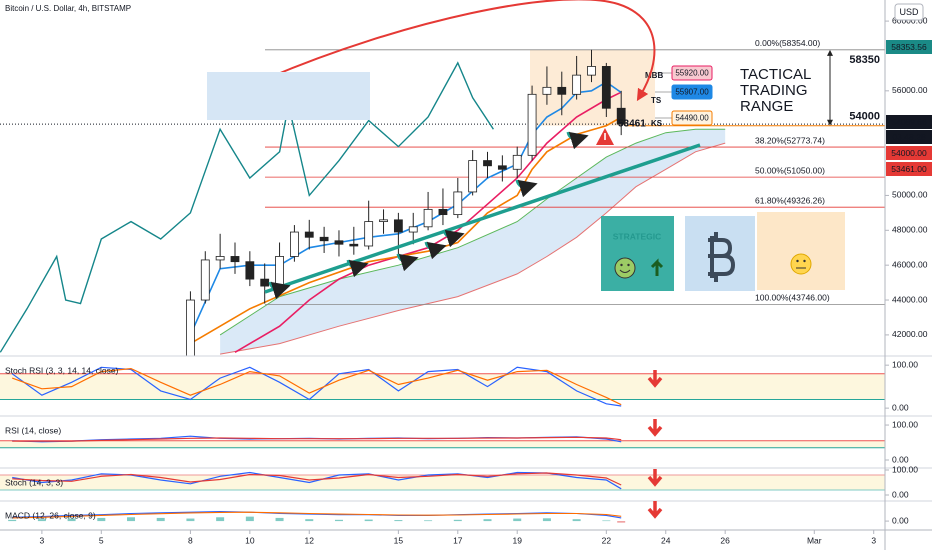 The height and width of the screenshot is (550, 932). Describe the element at coordinates (190, 540) in the screenshot. I see `x-tick-label: 8` at that location.